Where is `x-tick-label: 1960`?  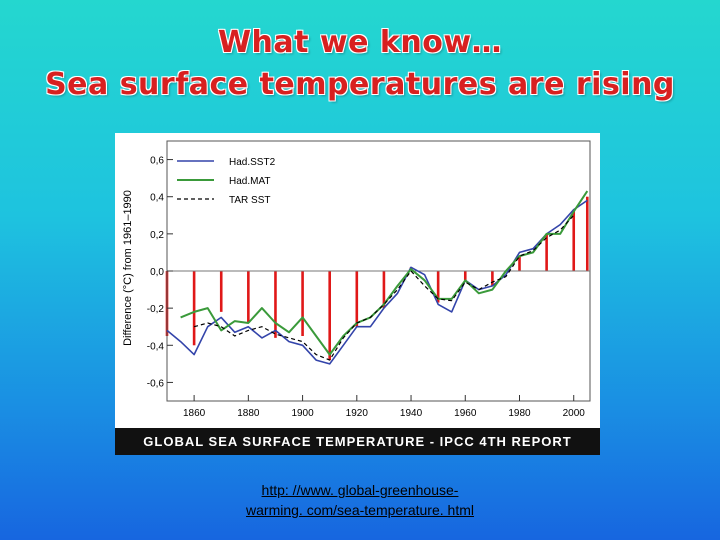 x-tick-label: 1960 is located at coordinates (465, 413).